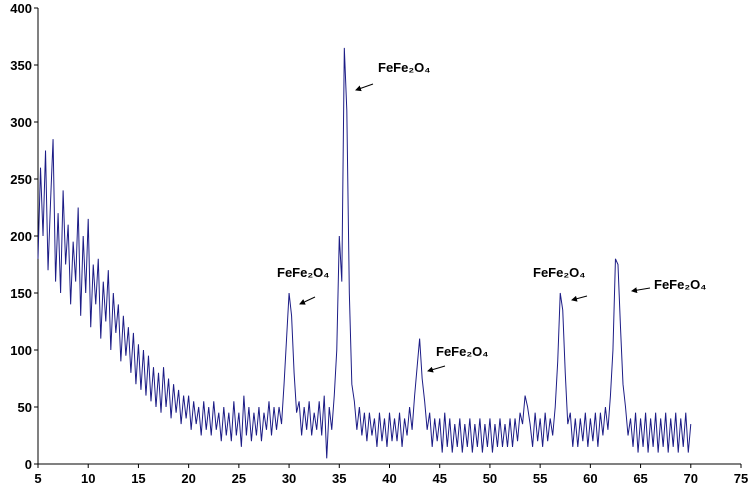 This screenshot has width=754, height=490. I want to click on y-tick-label: 300, so click(21, 122).